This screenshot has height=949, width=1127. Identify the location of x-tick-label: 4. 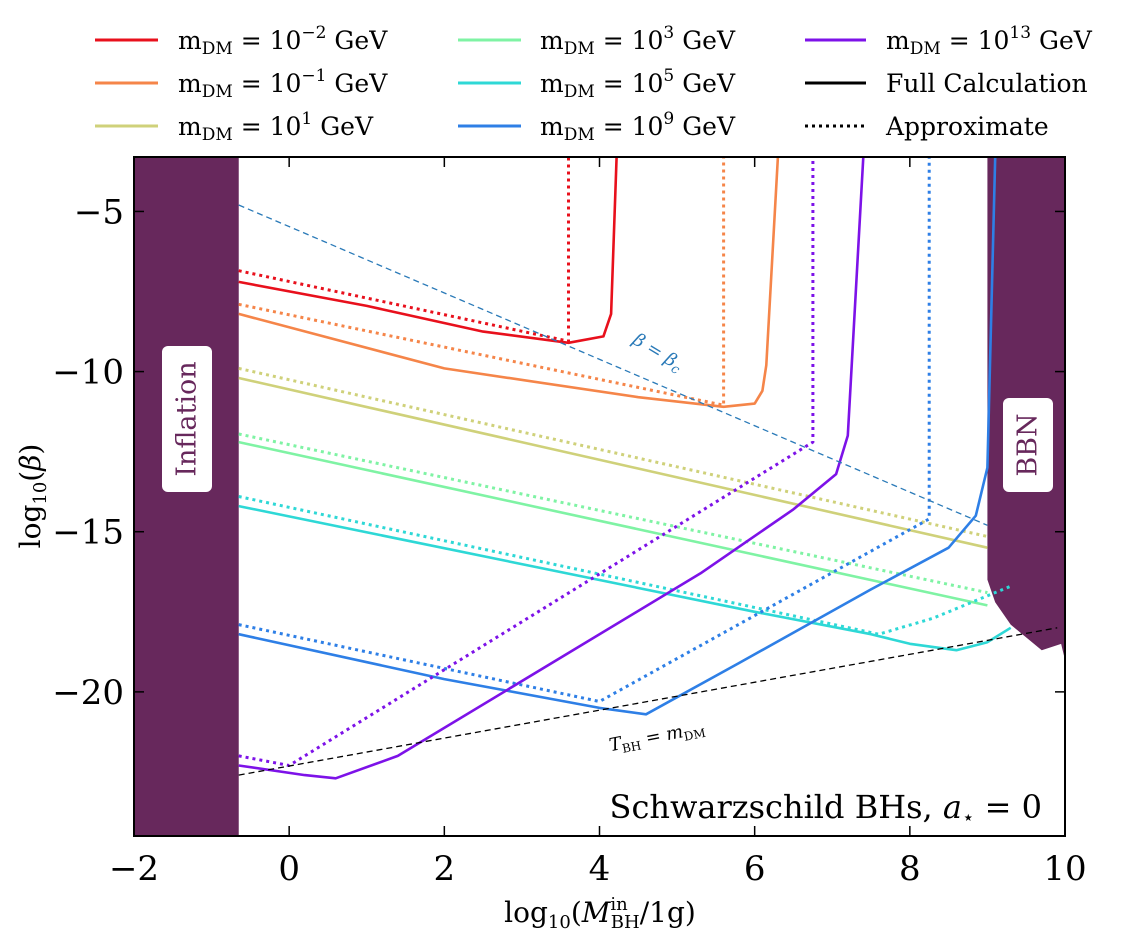
(600, 869).